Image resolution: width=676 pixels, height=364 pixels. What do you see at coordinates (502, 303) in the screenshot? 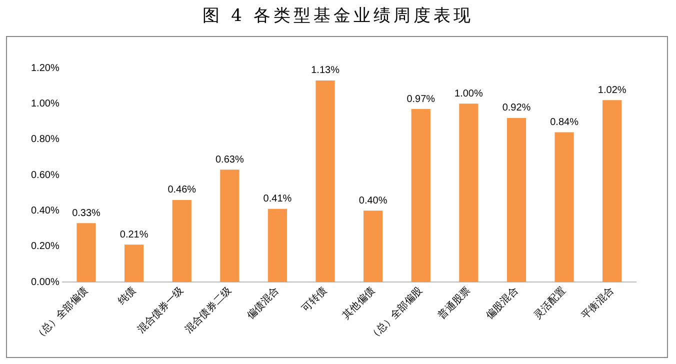
I see `x-tick-label: 偏股混合` at bounding box center [502, 303].